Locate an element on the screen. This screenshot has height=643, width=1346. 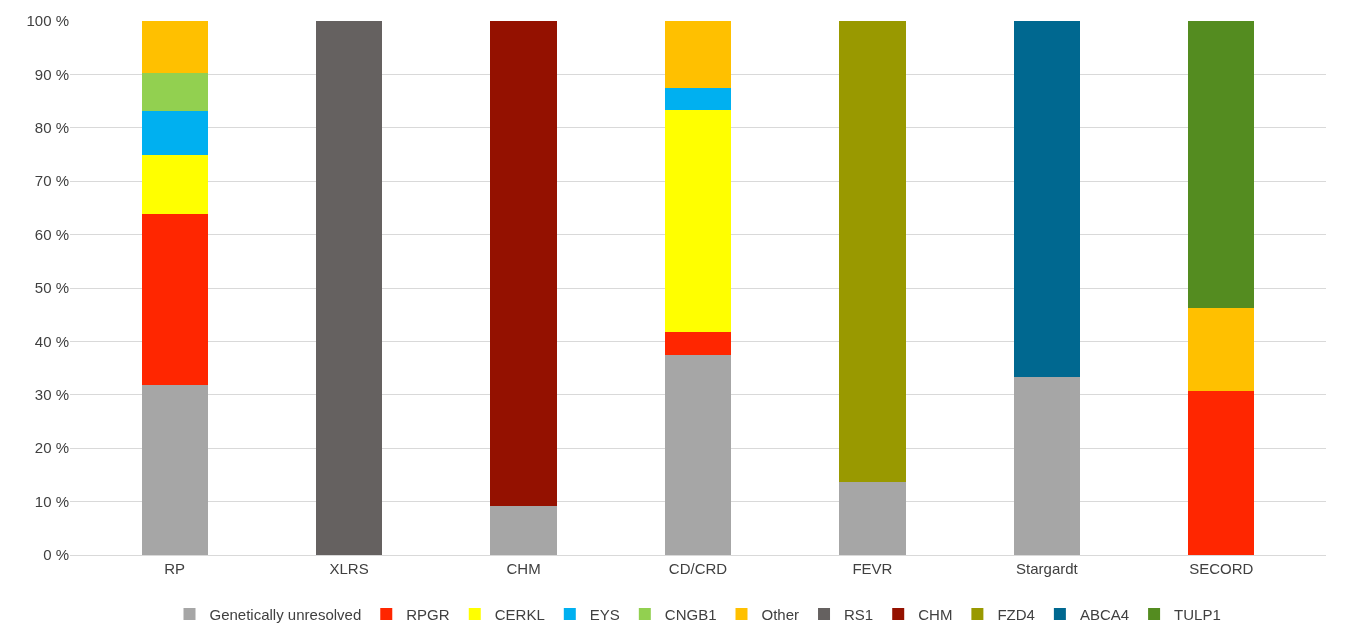
legend-label: FZD4 is located at coordinates (1016, 614).